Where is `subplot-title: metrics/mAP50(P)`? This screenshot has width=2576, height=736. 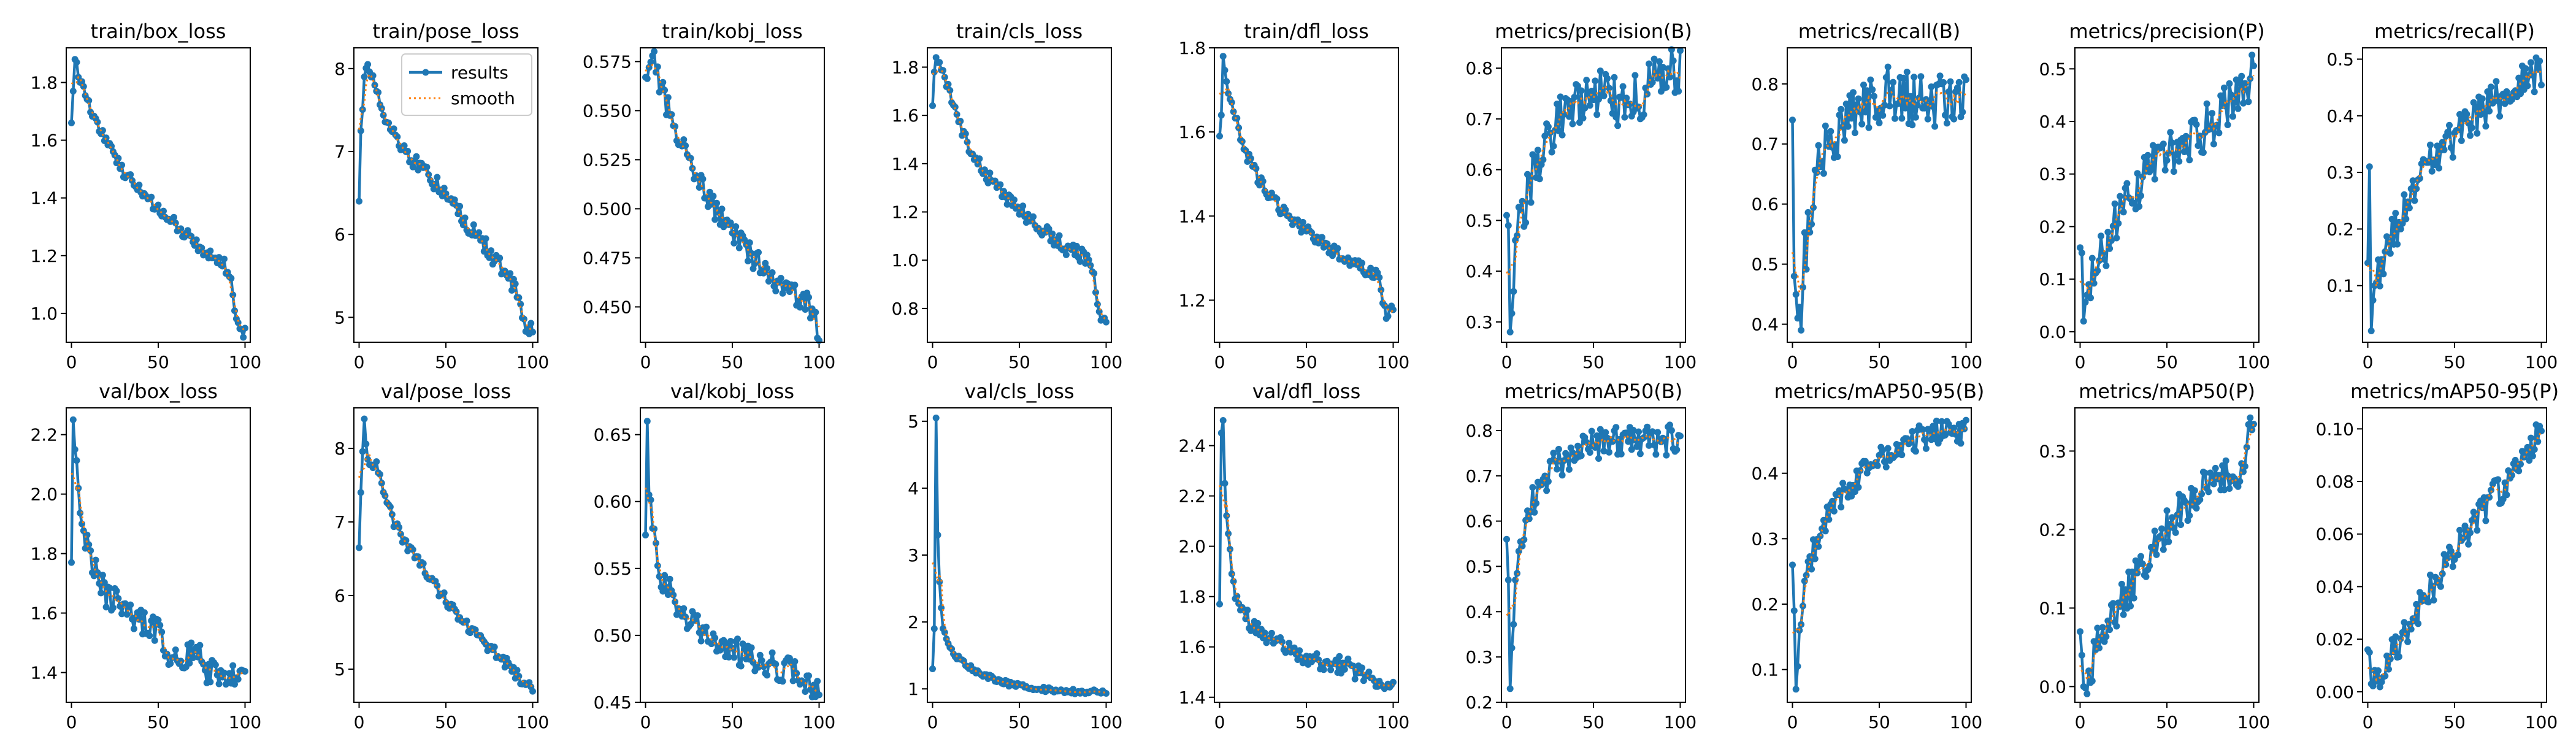 subplot-title: metrics/mAP50(P) is located at coordinates (2167, 391).